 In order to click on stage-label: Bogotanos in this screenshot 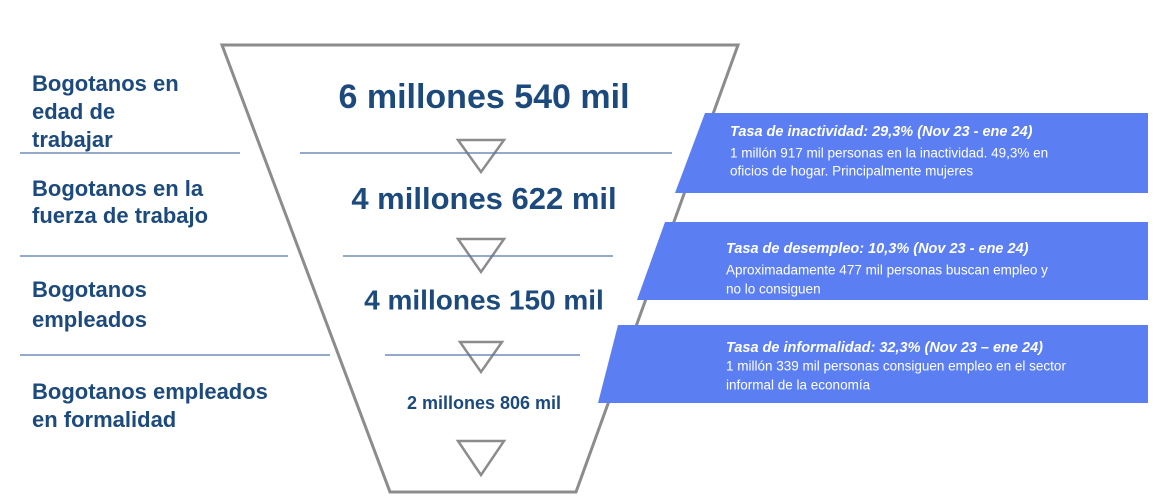, I will do `click(89, 289)`.